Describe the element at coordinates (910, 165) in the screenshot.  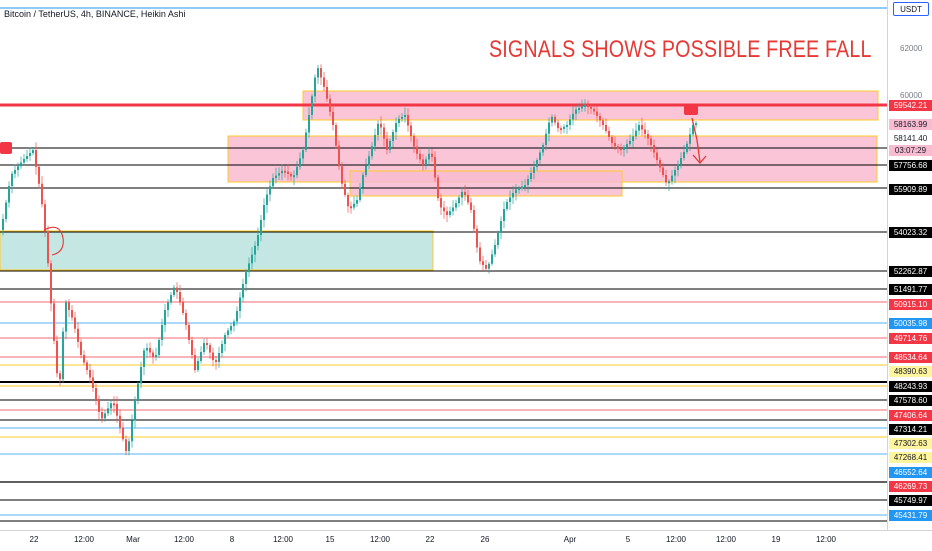
I see `price-label: 57756.68` at that location.